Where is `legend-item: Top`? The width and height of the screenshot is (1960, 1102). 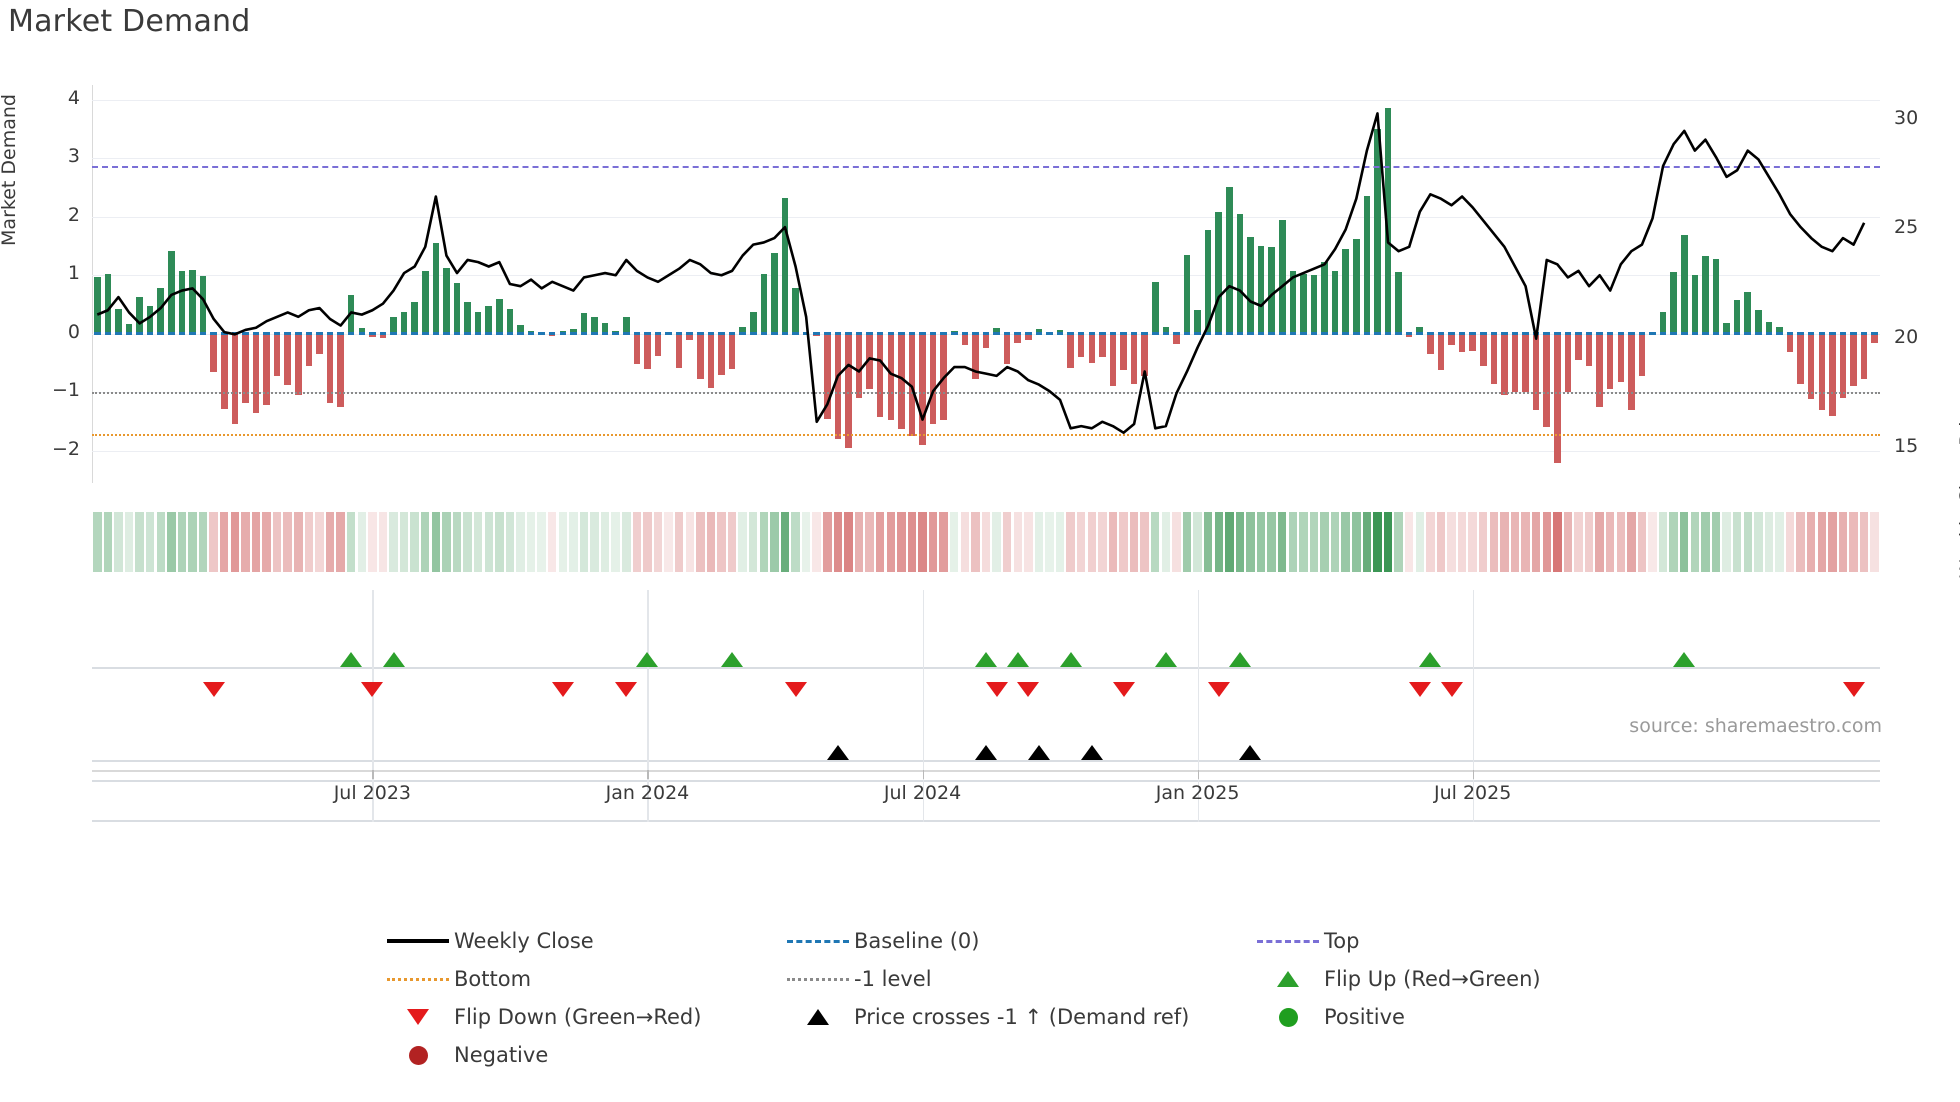
legend-item: Top is located at coordinates (1462, 941).